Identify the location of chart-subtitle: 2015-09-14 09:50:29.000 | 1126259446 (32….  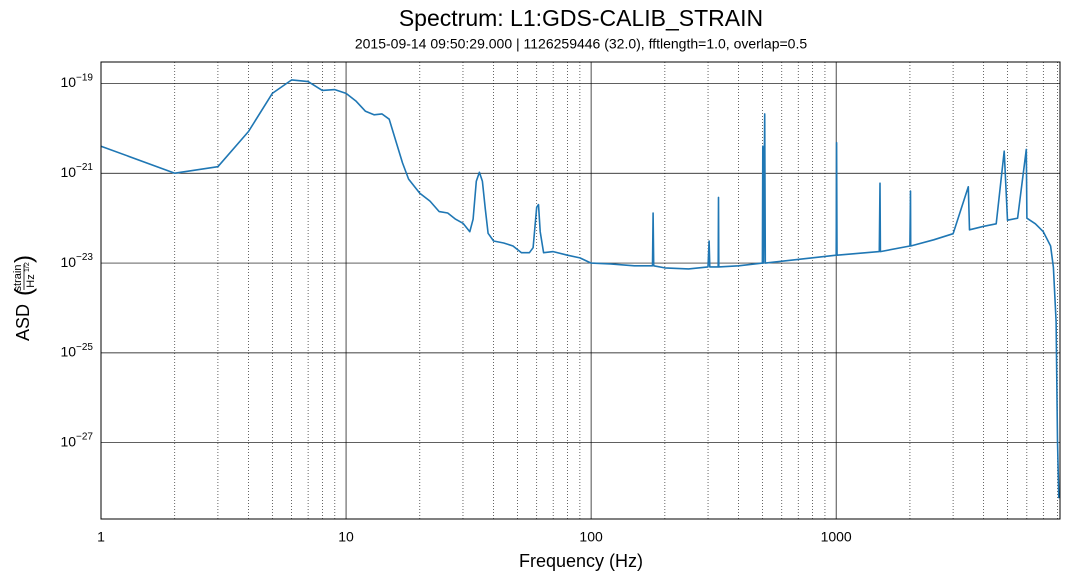
(581, 44).